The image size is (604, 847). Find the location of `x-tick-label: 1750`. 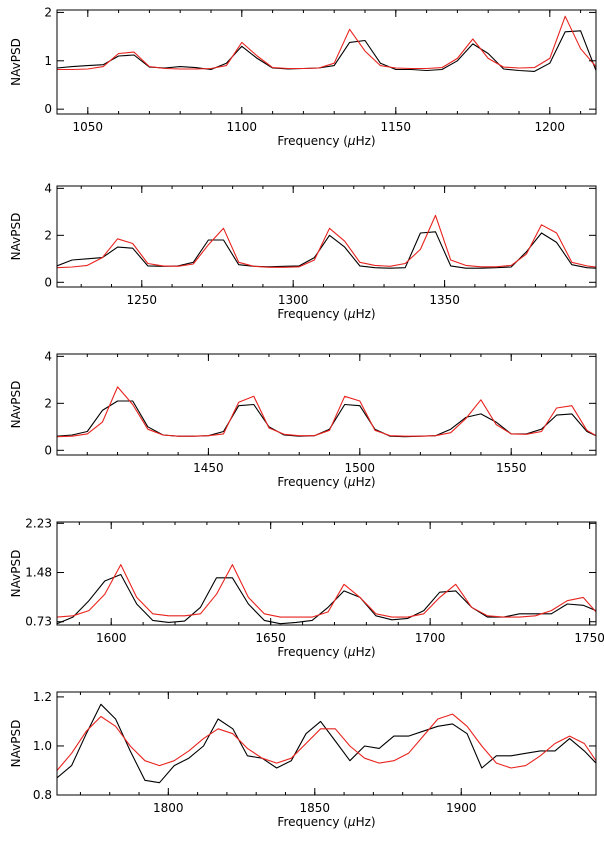

x-tick-label: 1750 is located at coordinates (589, 638).